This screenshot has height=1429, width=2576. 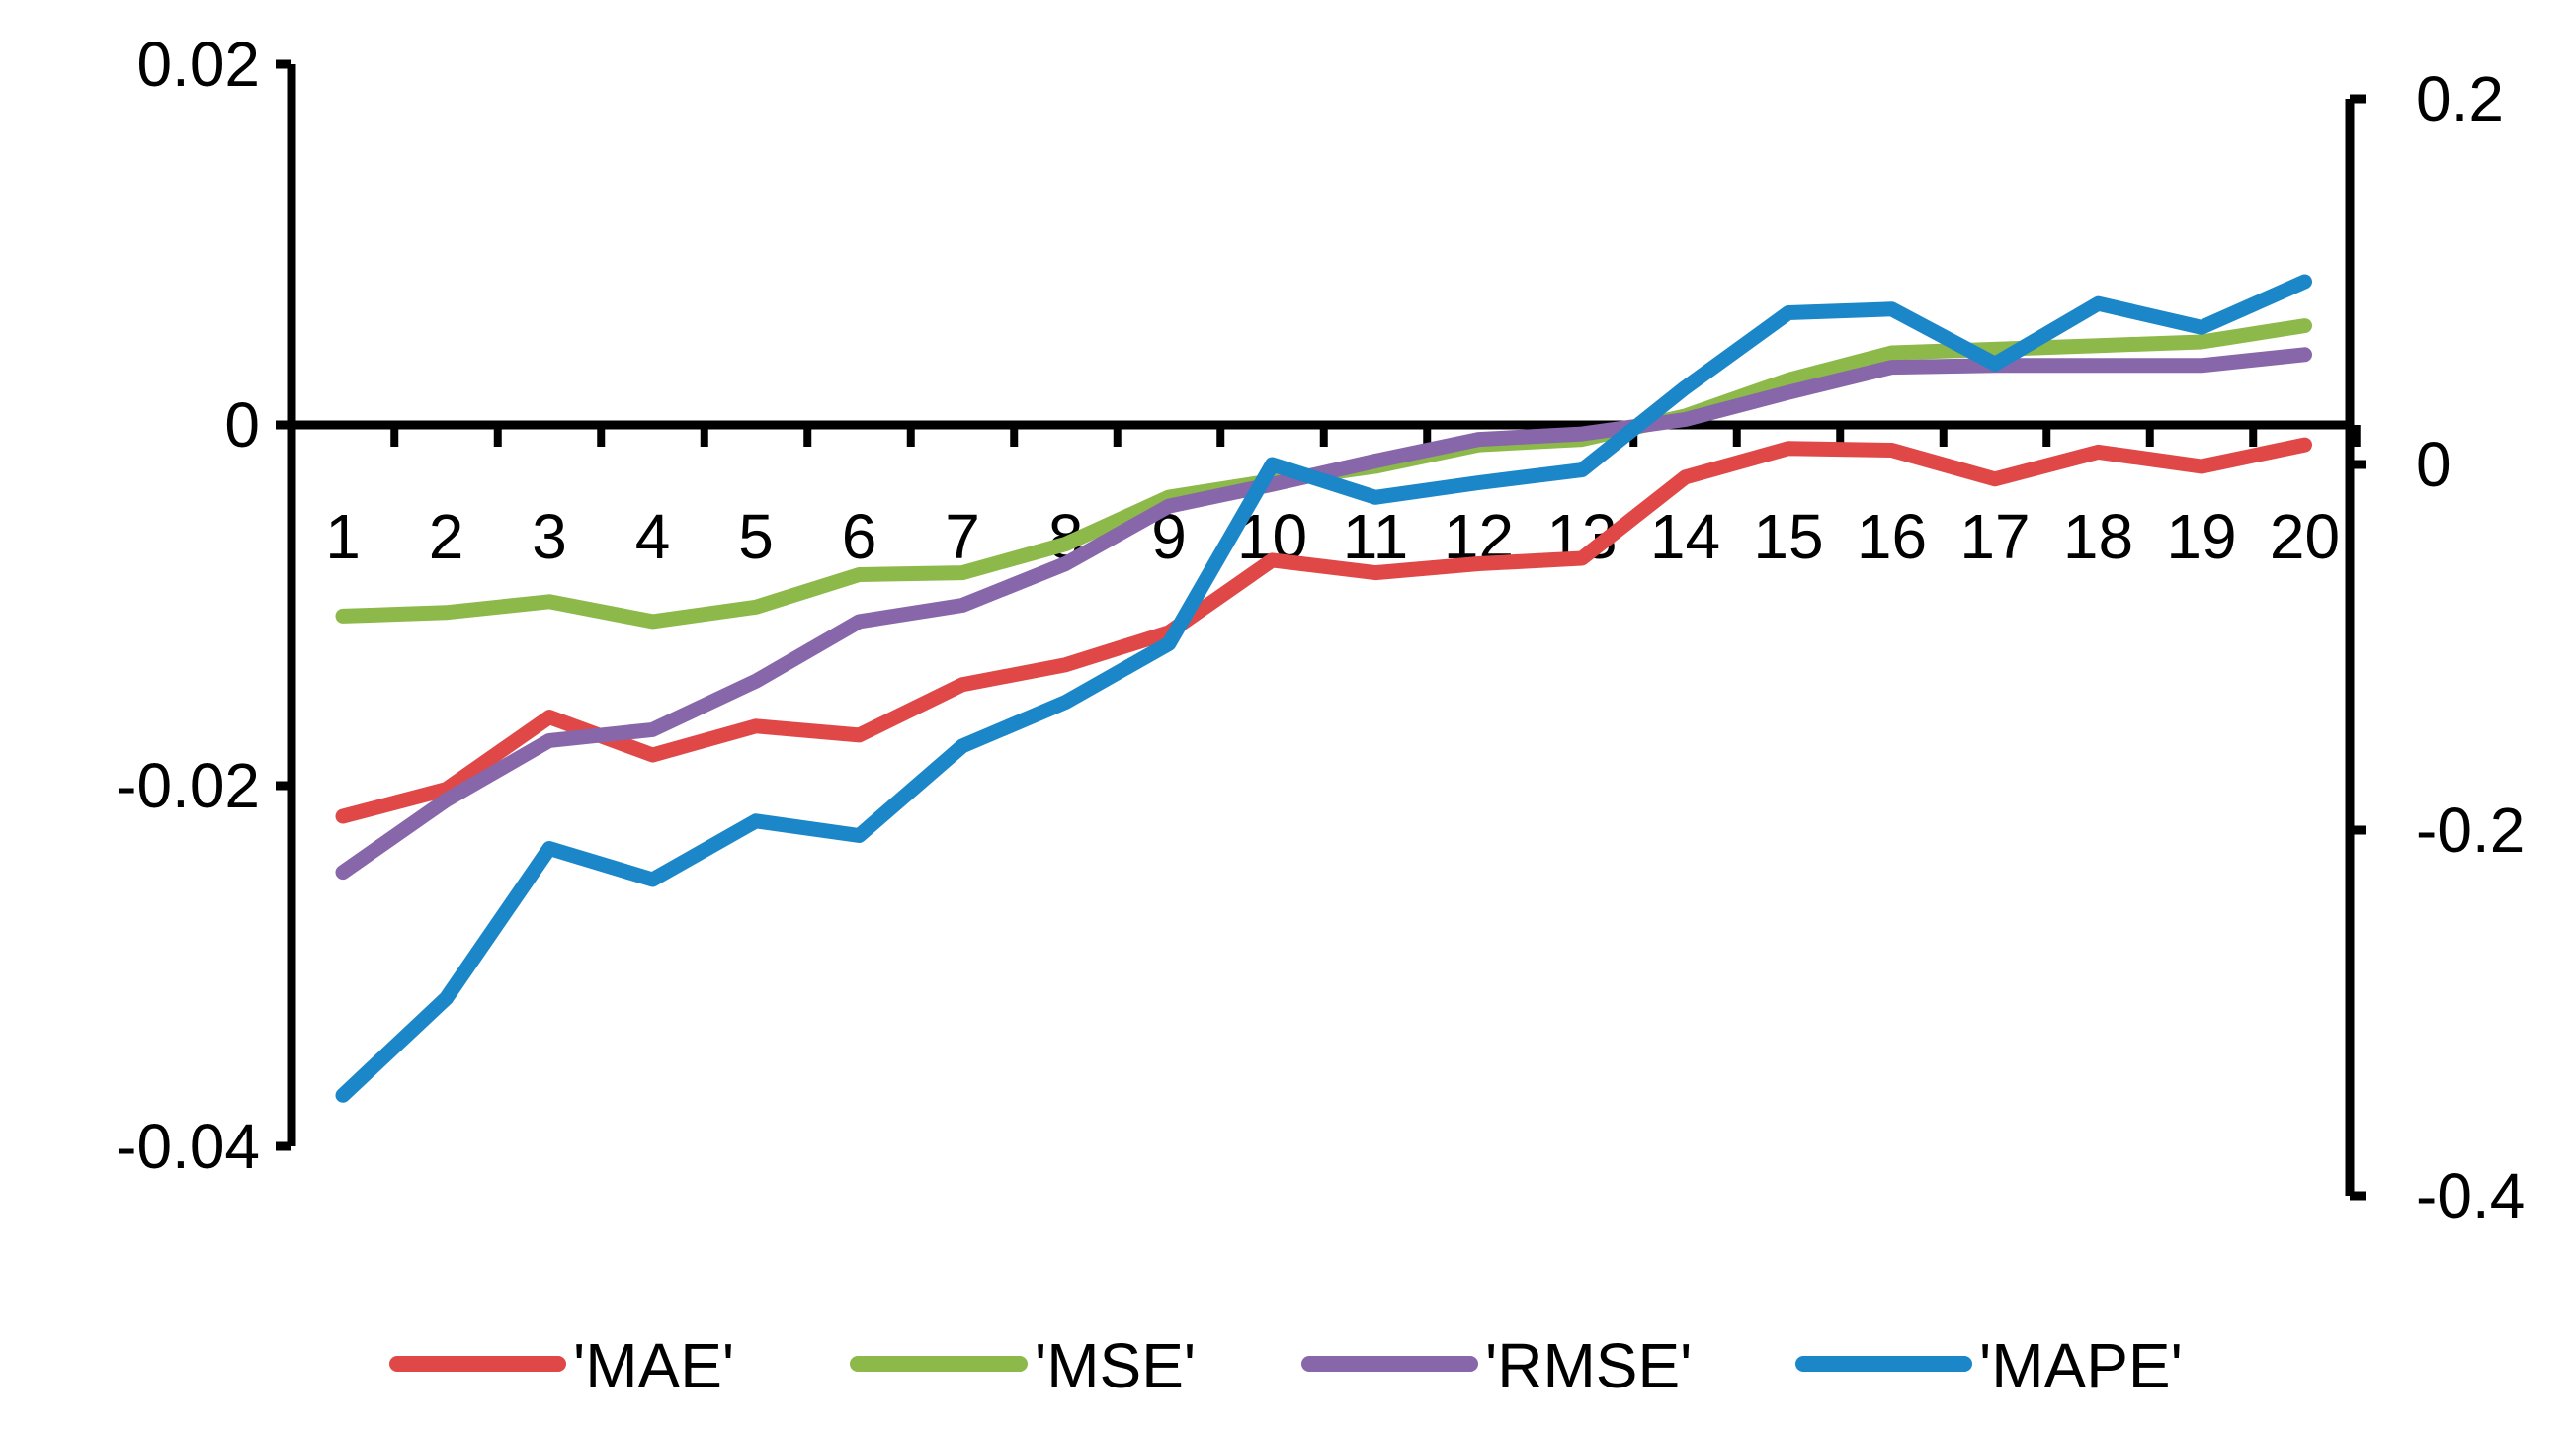 What do you see at coordinates (1994, 536) in the screenshot?
I see `x-tick-label: 17` at bounding box center [1994, 536].